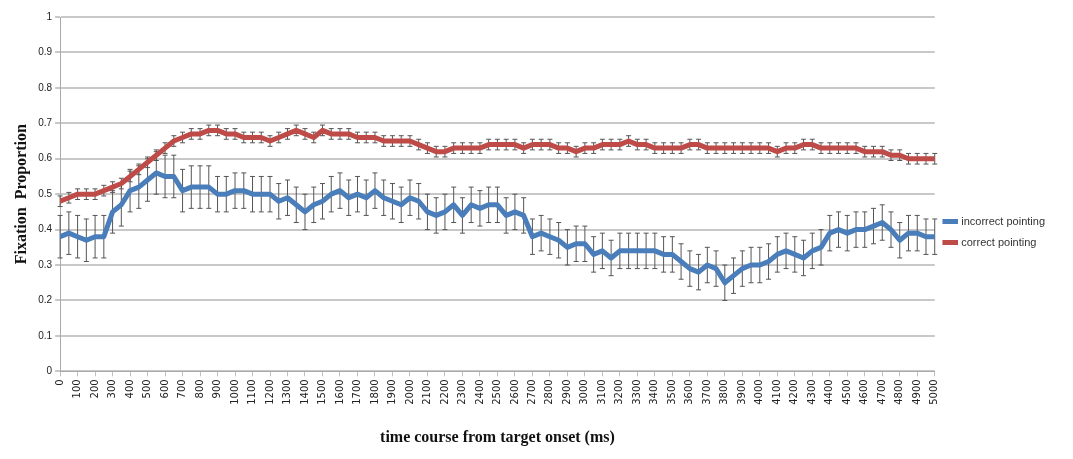 The height and width of the screenshot is (459, 1073). I want to click on x-tick-label: 5000, so click(934, 392).